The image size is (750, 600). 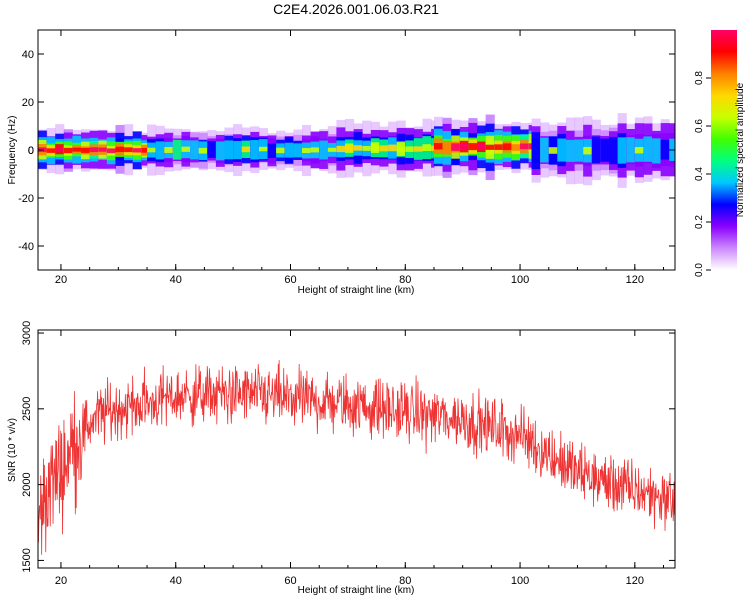 What do you see at coordinates (356, 590) in the screenshot?
I see `snr-x-label: Height of straight line (km)` at bounding box center [356, 590].